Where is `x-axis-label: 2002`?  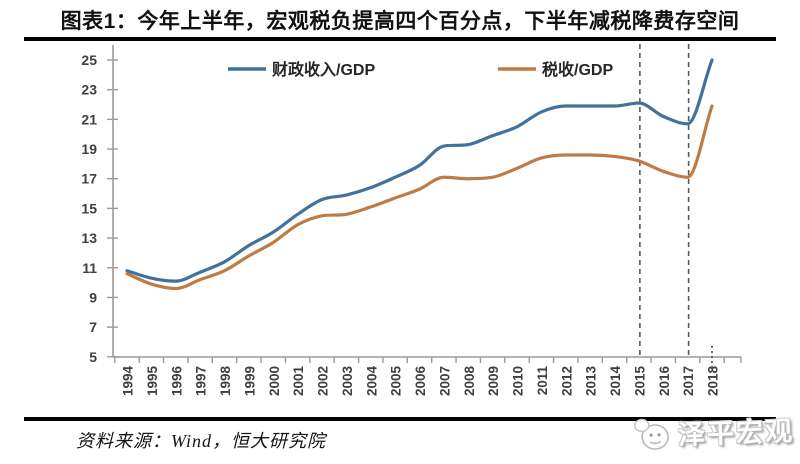 x-axis-label: 2002 is located at coordinates (323, 381).